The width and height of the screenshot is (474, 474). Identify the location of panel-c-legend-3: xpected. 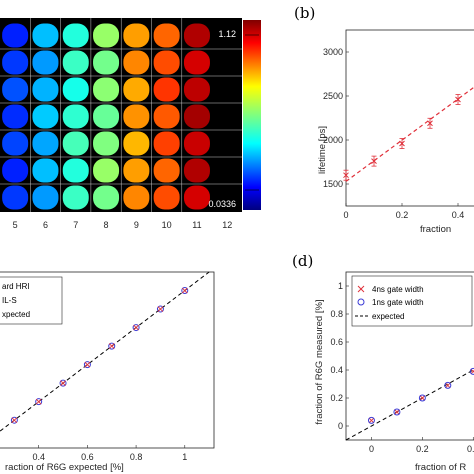
(16, 314).